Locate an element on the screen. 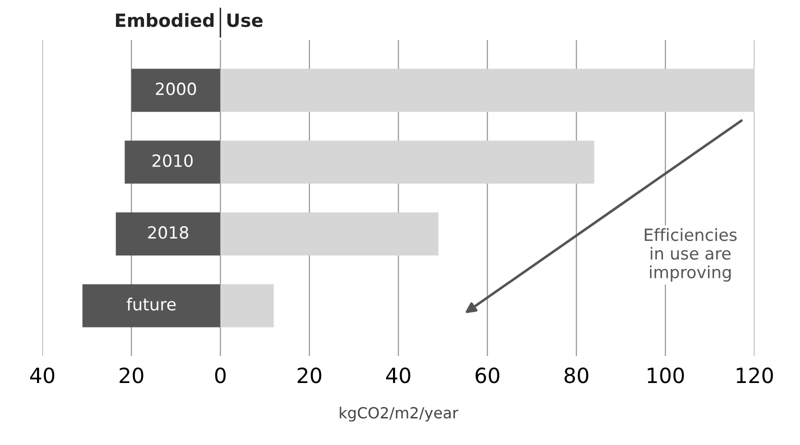  annotation: Efficiencies in use are improving is located at coordinates (690, 255).